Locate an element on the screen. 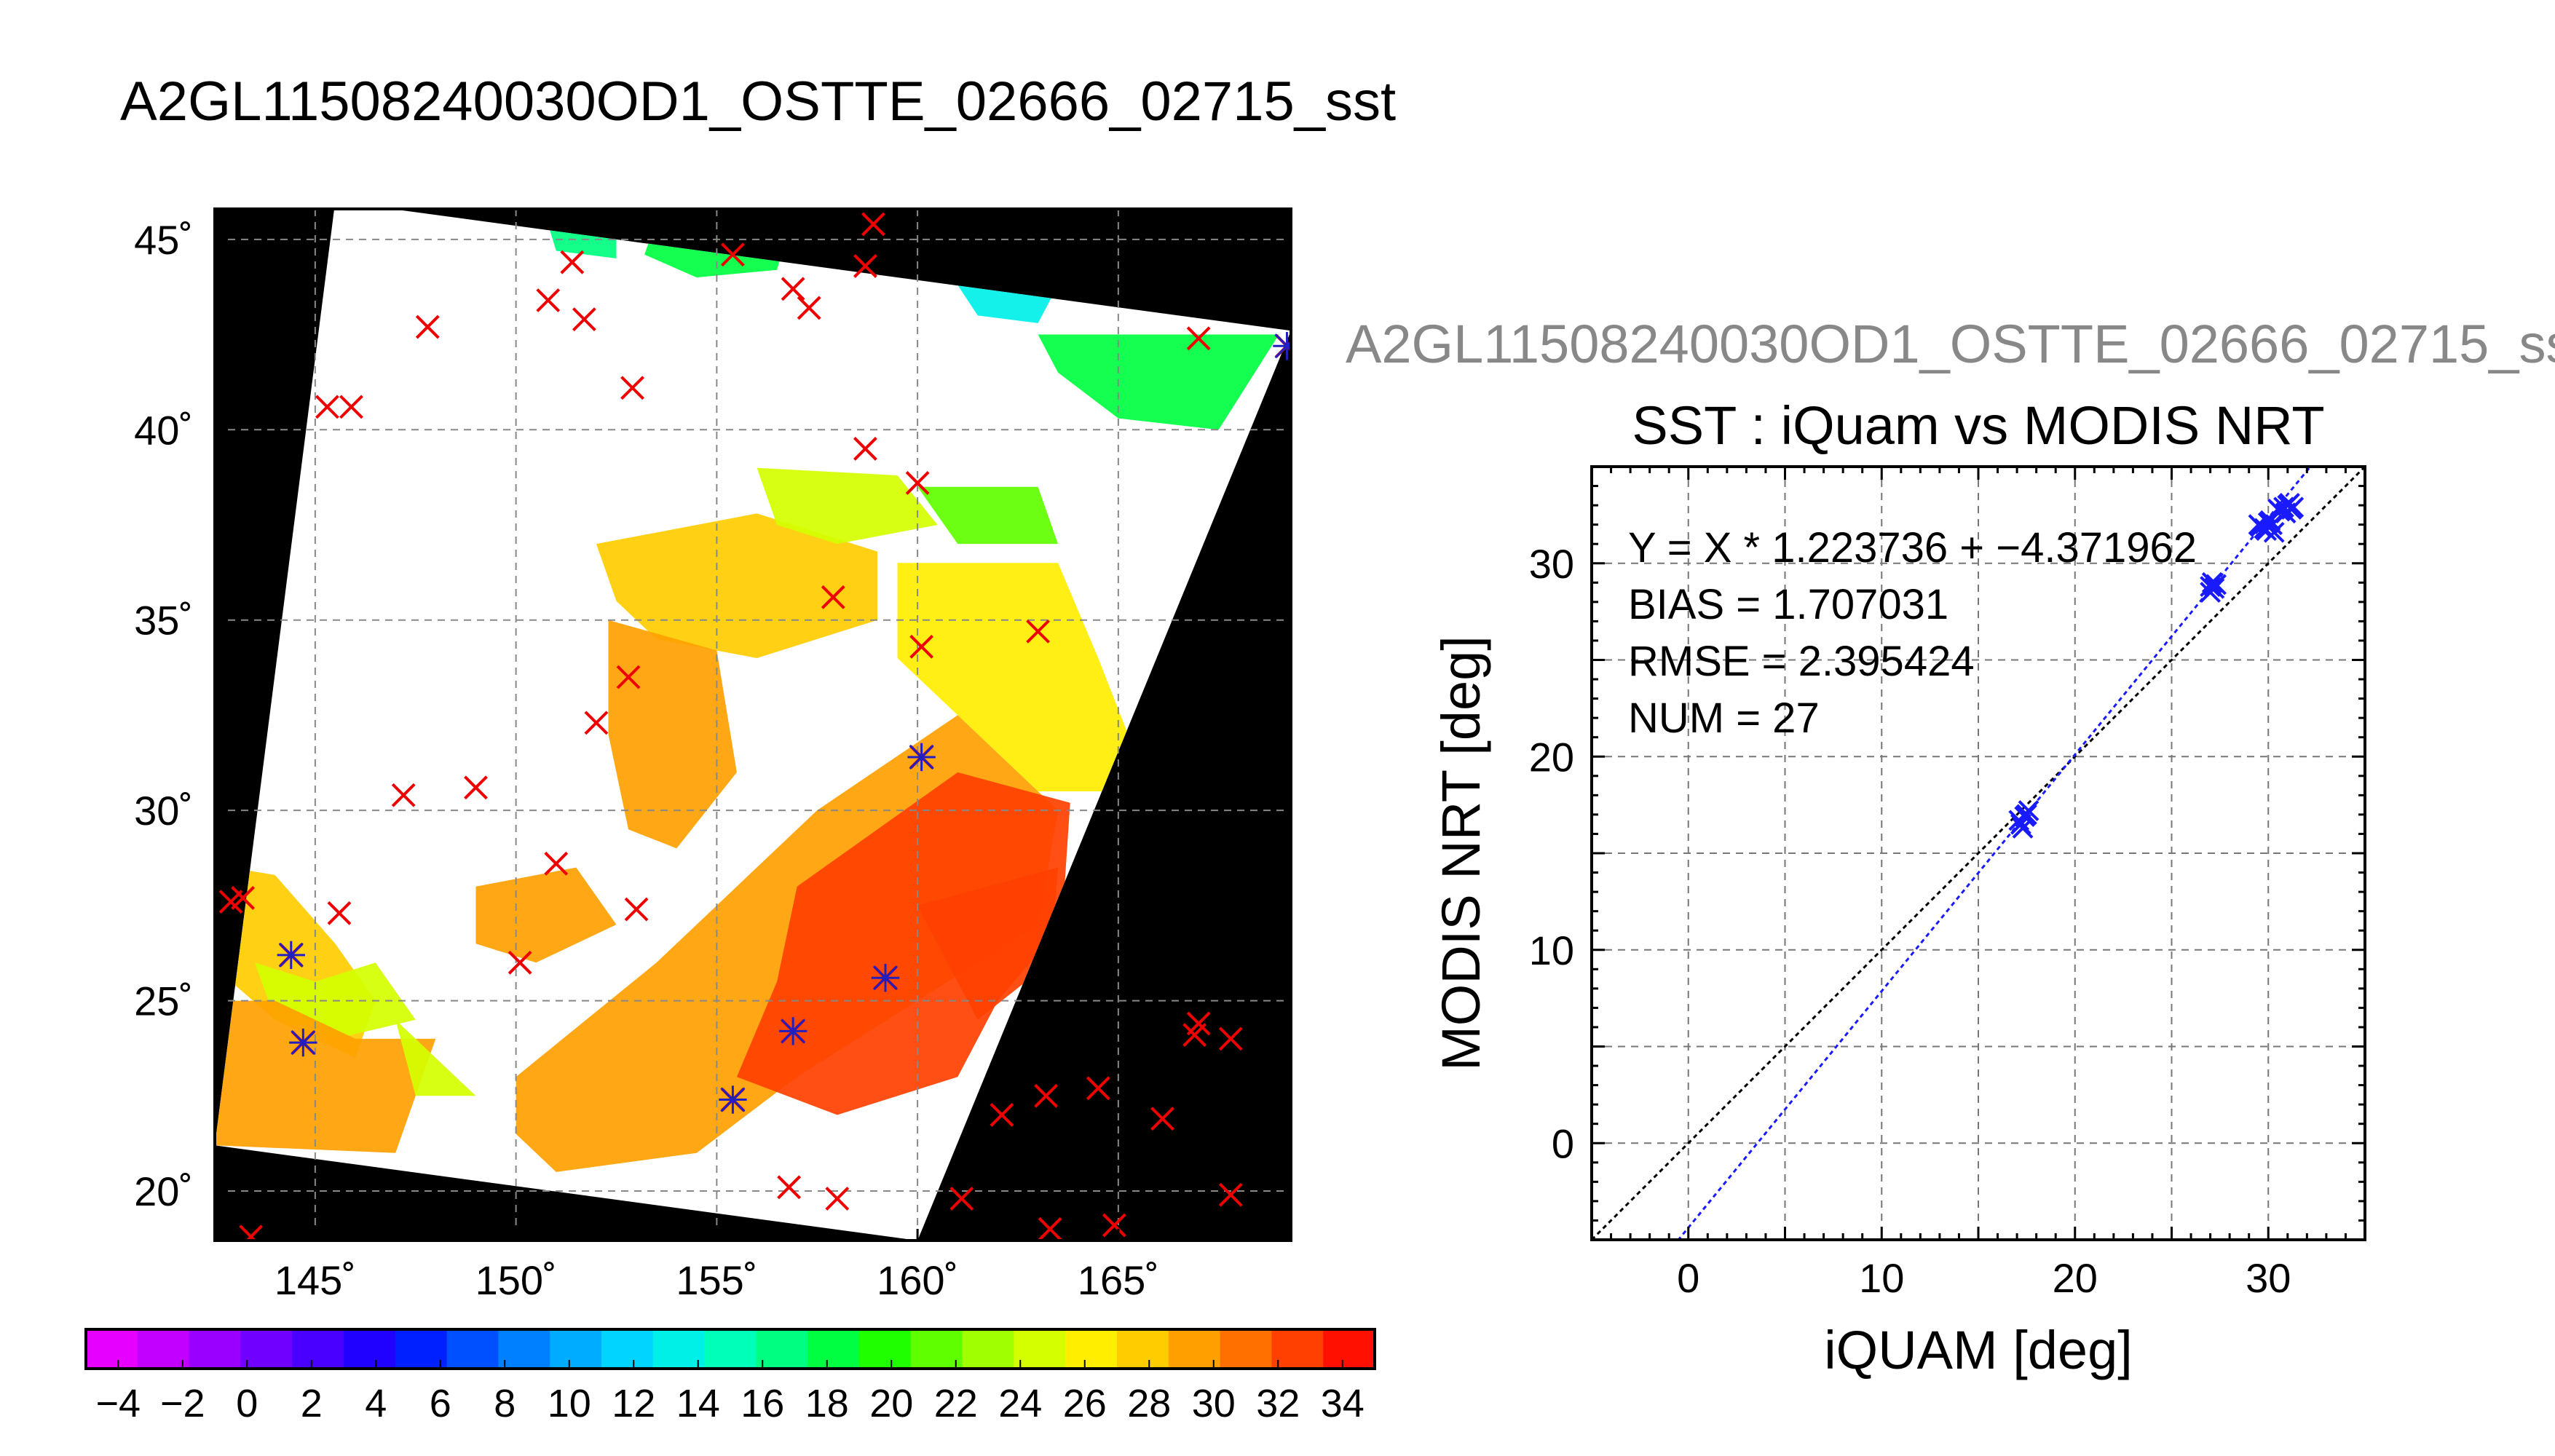 This screenshot has height=1456, width=2555. scatter-y-label: MODIS NRT [deg] is located at coordinates (1461, 853).